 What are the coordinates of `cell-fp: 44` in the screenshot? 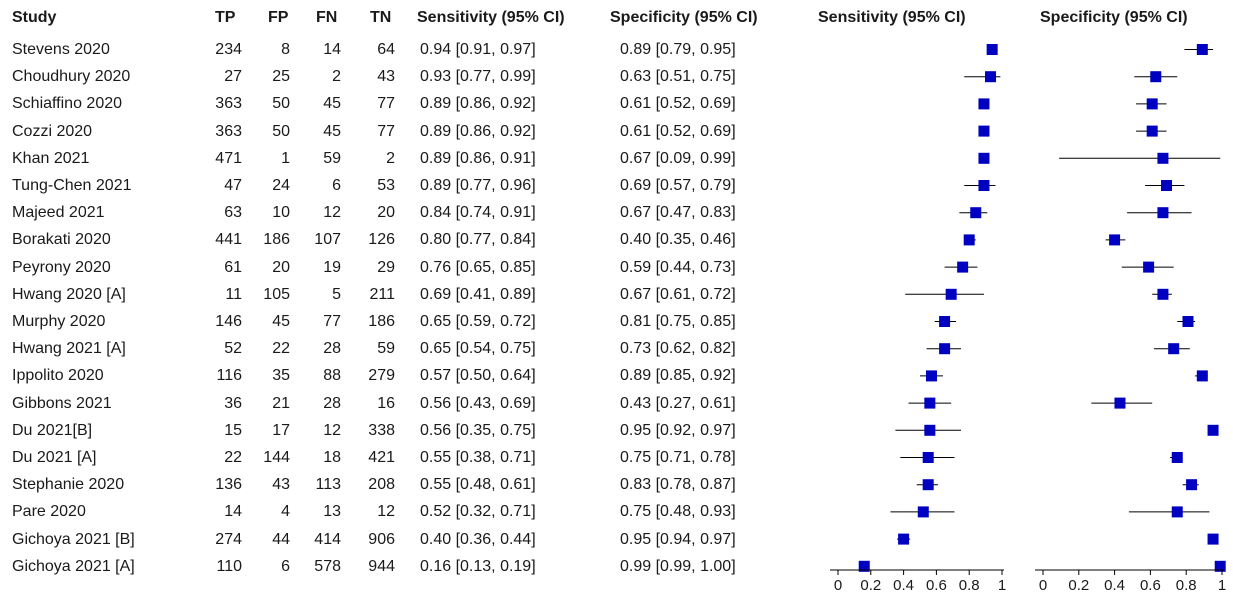 It's located at (281, 539).